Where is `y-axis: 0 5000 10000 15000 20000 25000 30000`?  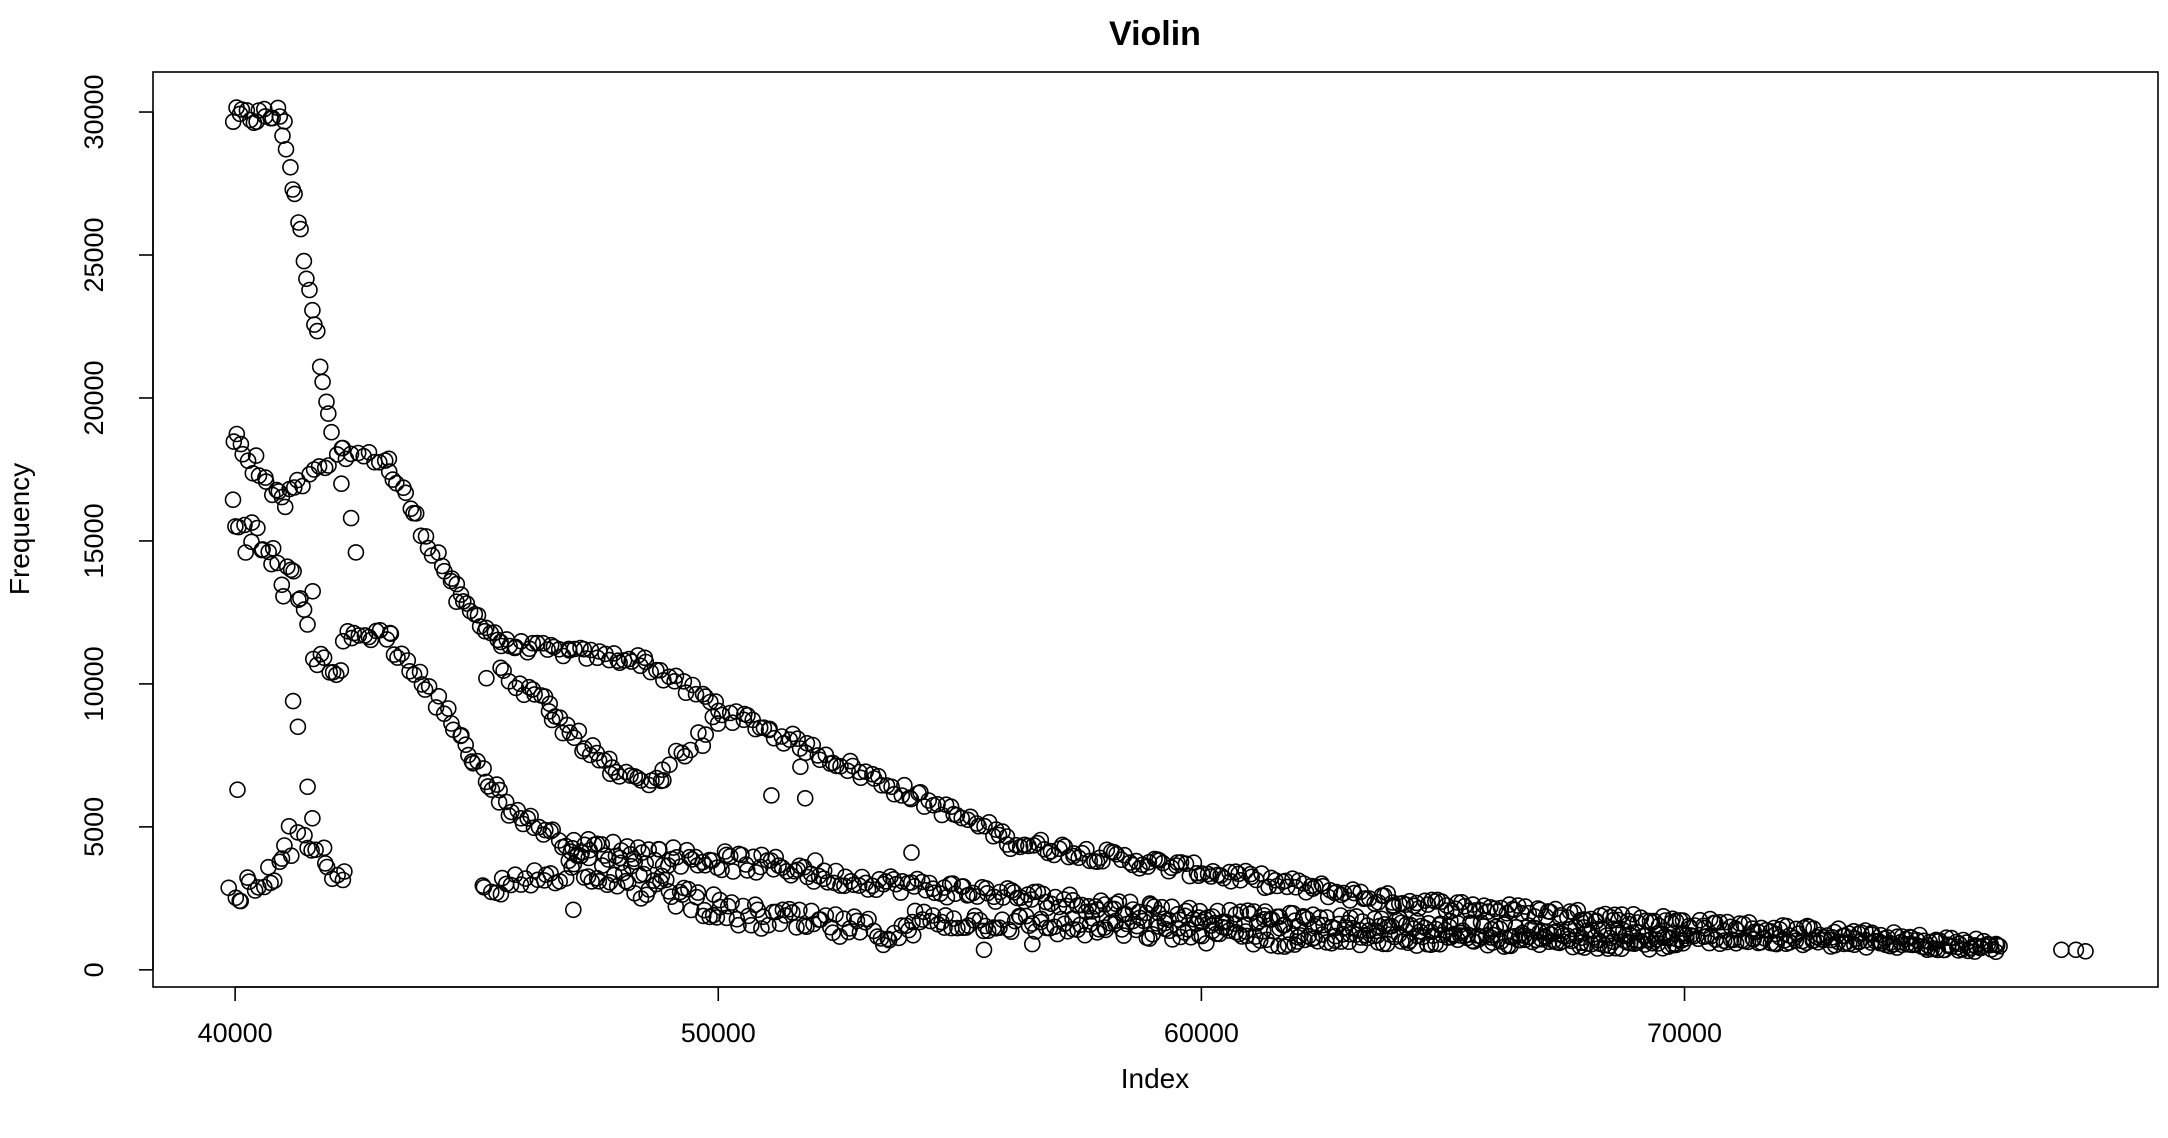
y-axis: 0 5000 10000 15000 20000 25000 30000 is located at coordinates (116, 525).